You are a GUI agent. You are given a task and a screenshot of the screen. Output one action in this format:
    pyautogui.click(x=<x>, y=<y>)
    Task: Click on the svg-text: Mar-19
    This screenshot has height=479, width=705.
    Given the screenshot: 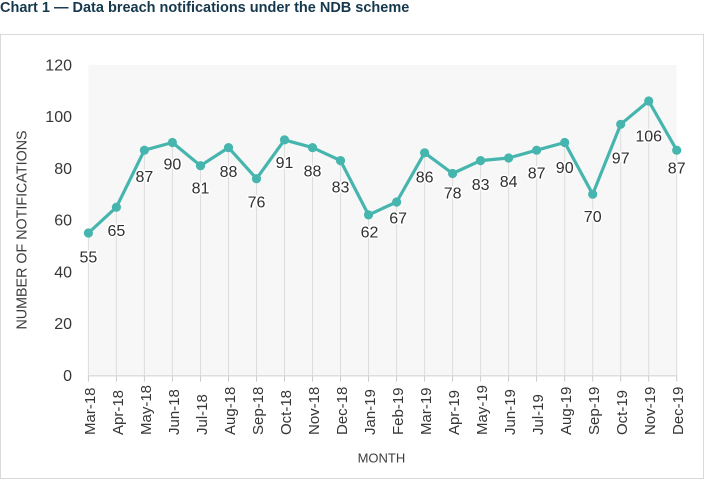 What is the action you would take?
    pyautogui.click(x=426, y=411)
    